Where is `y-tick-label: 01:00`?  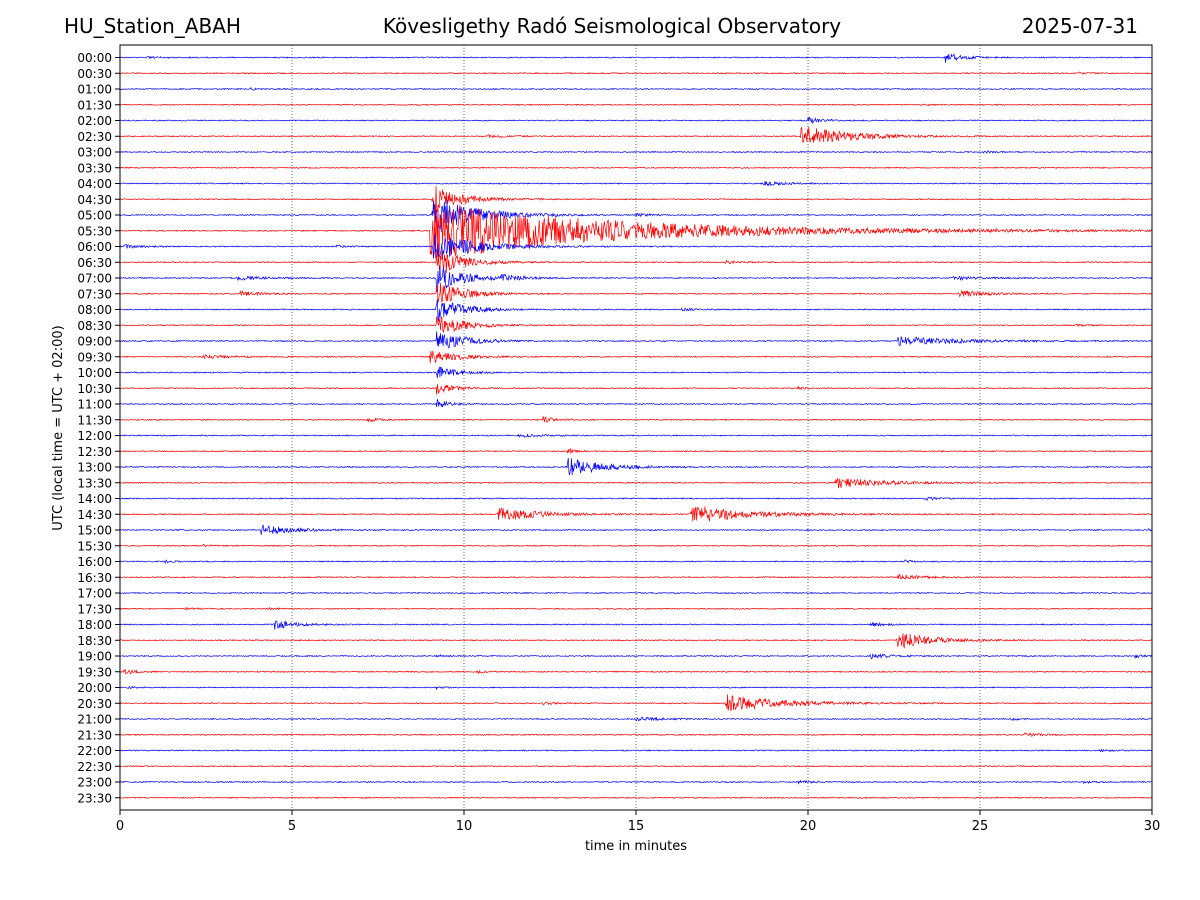
y-tick-label: 01:00 is located at coordinates (94, 90).